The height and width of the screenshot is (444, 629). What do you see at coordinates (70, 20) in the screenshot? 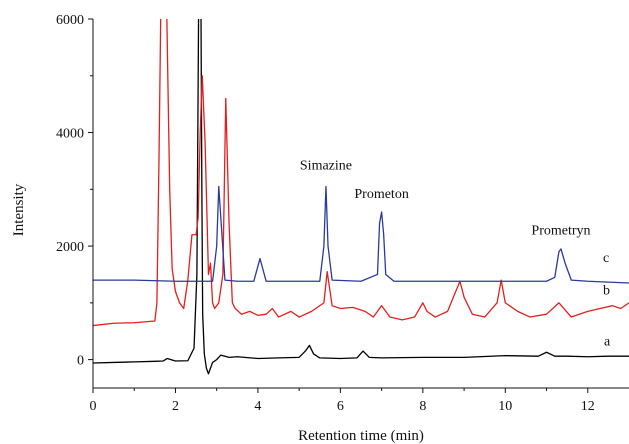
I see `y-tick-label: 6000` at bounding box center [70, 20].